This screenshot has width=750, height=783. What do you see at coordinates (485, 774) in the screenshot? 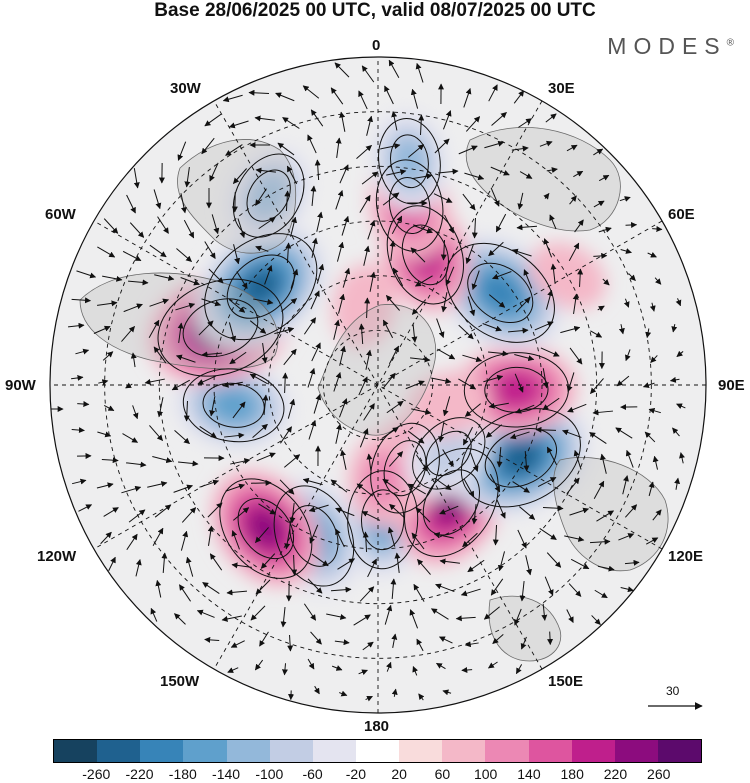
I see `colorbar-tick-label: 100` at bounding box center [485, 774].